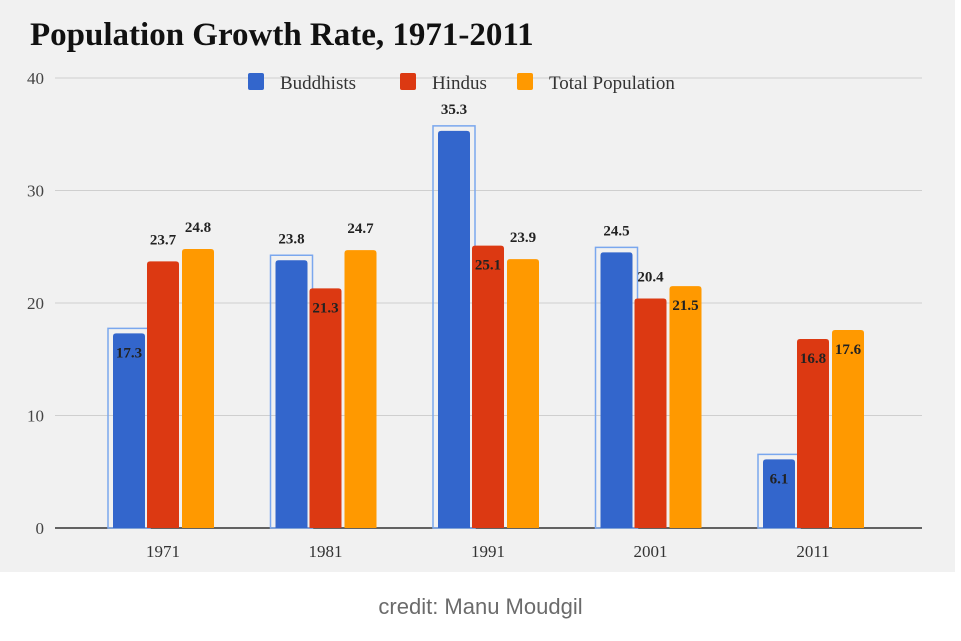 The height and width of the screenshot is (641, 961). I want to click on data-label: 17.6, so click(848, 350).